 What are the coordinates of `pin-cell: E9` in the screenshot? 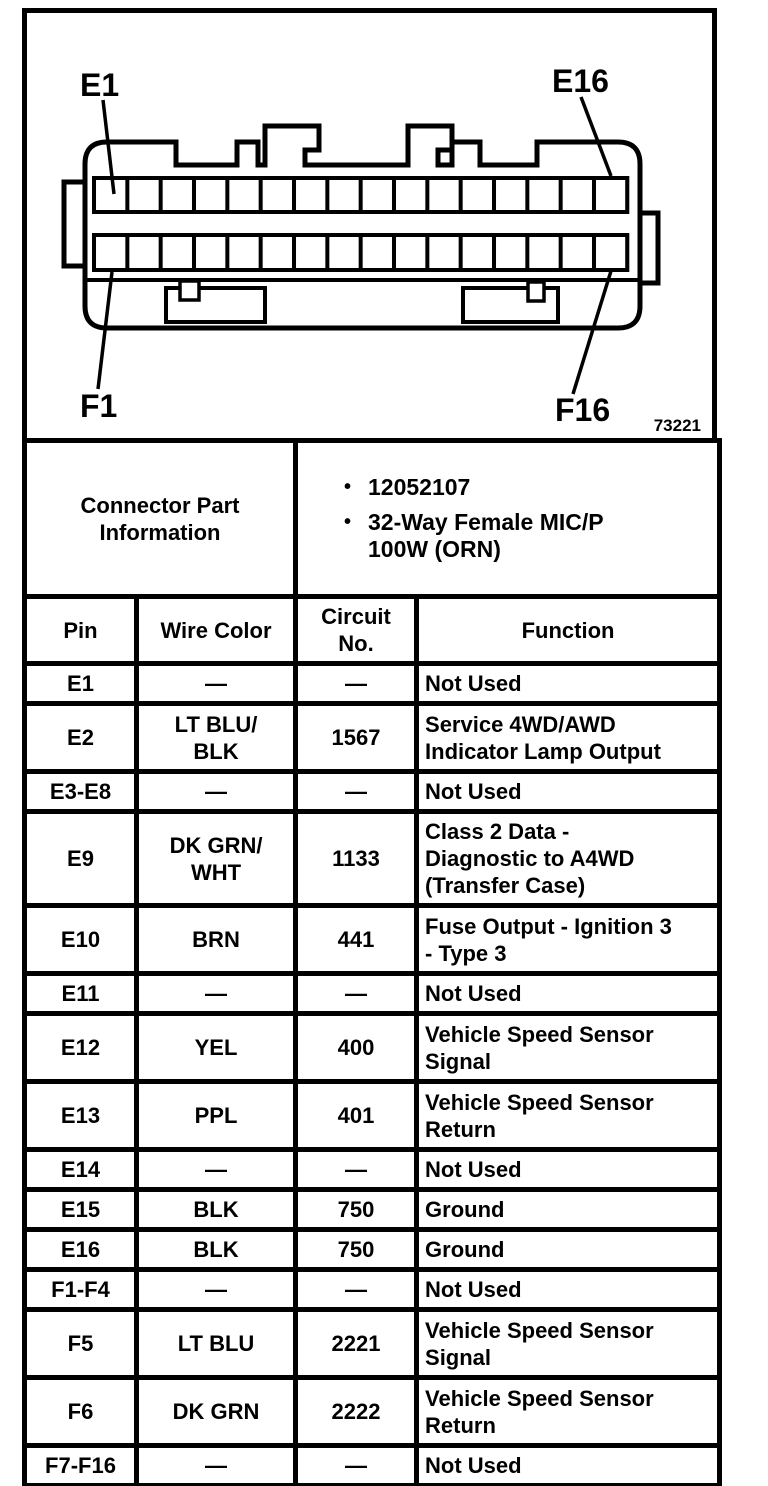 It's located at (80, 858).